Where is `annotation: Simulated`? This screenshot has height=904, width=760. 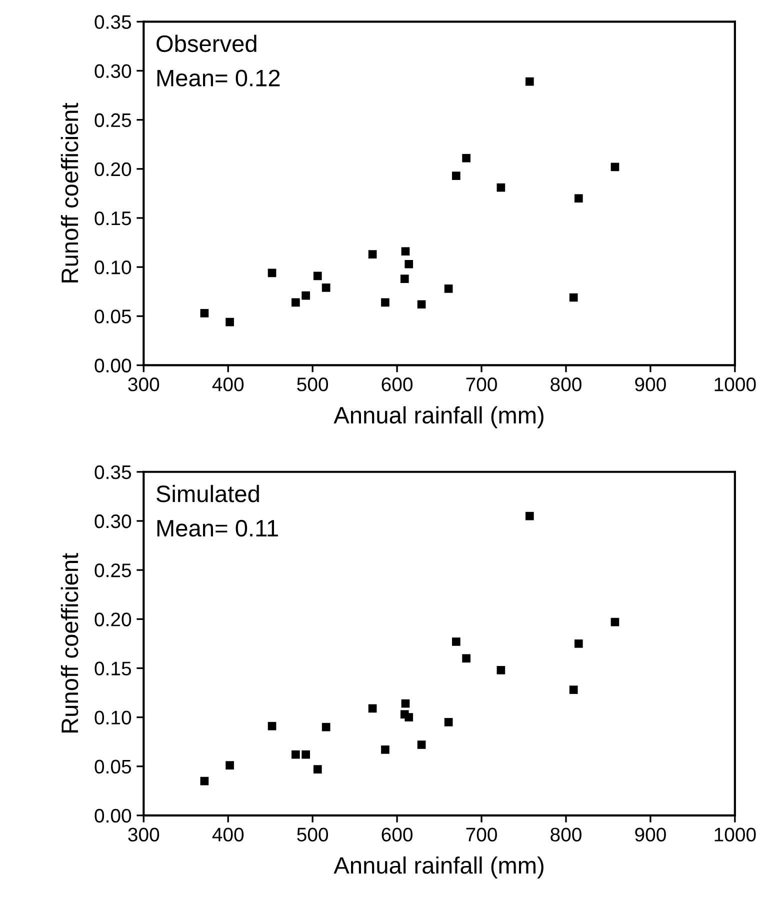 annotation: Simulated is located at coordinates (207, 493).